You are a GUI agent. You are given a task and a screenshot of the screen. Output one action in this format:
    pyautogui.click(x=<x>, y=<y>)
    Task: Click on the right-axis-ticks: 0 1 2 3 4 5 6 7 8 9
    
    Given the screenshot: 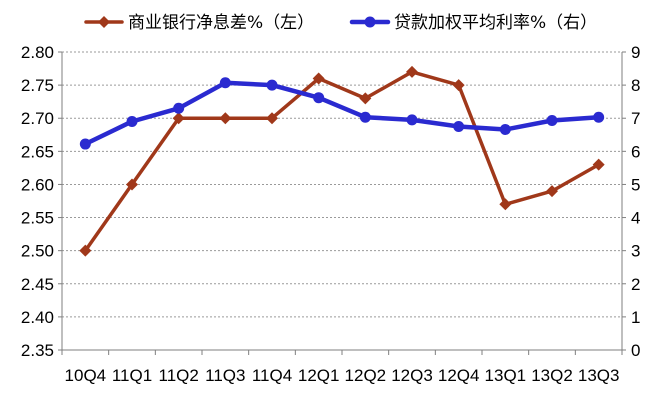 What is the action you would take?
    pyautogui.click(x=631, y=201)
    